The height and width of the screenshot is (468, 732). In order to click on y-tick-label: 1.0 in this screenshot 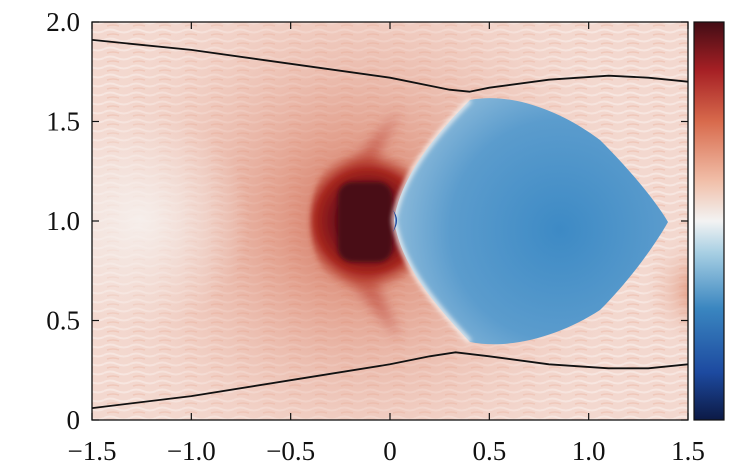, I will do `click(63, 221)`.